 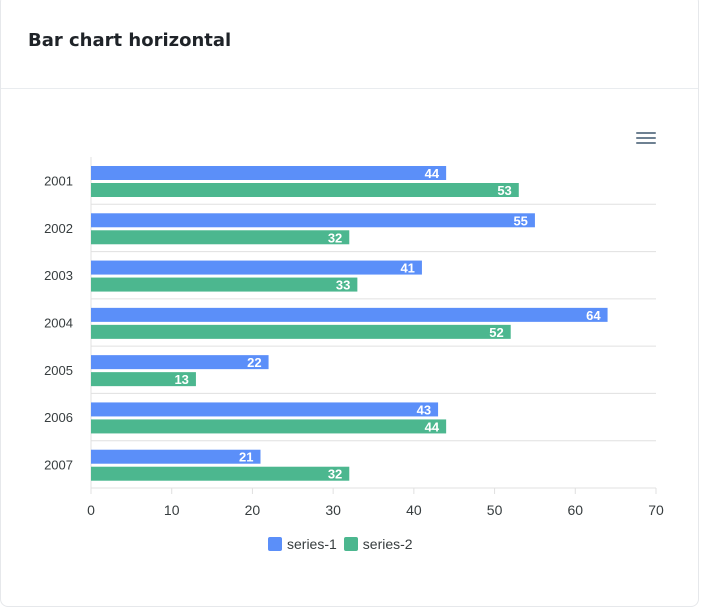 I want to click on legend-item-series-1: series-1, so click(x=302, y=544).